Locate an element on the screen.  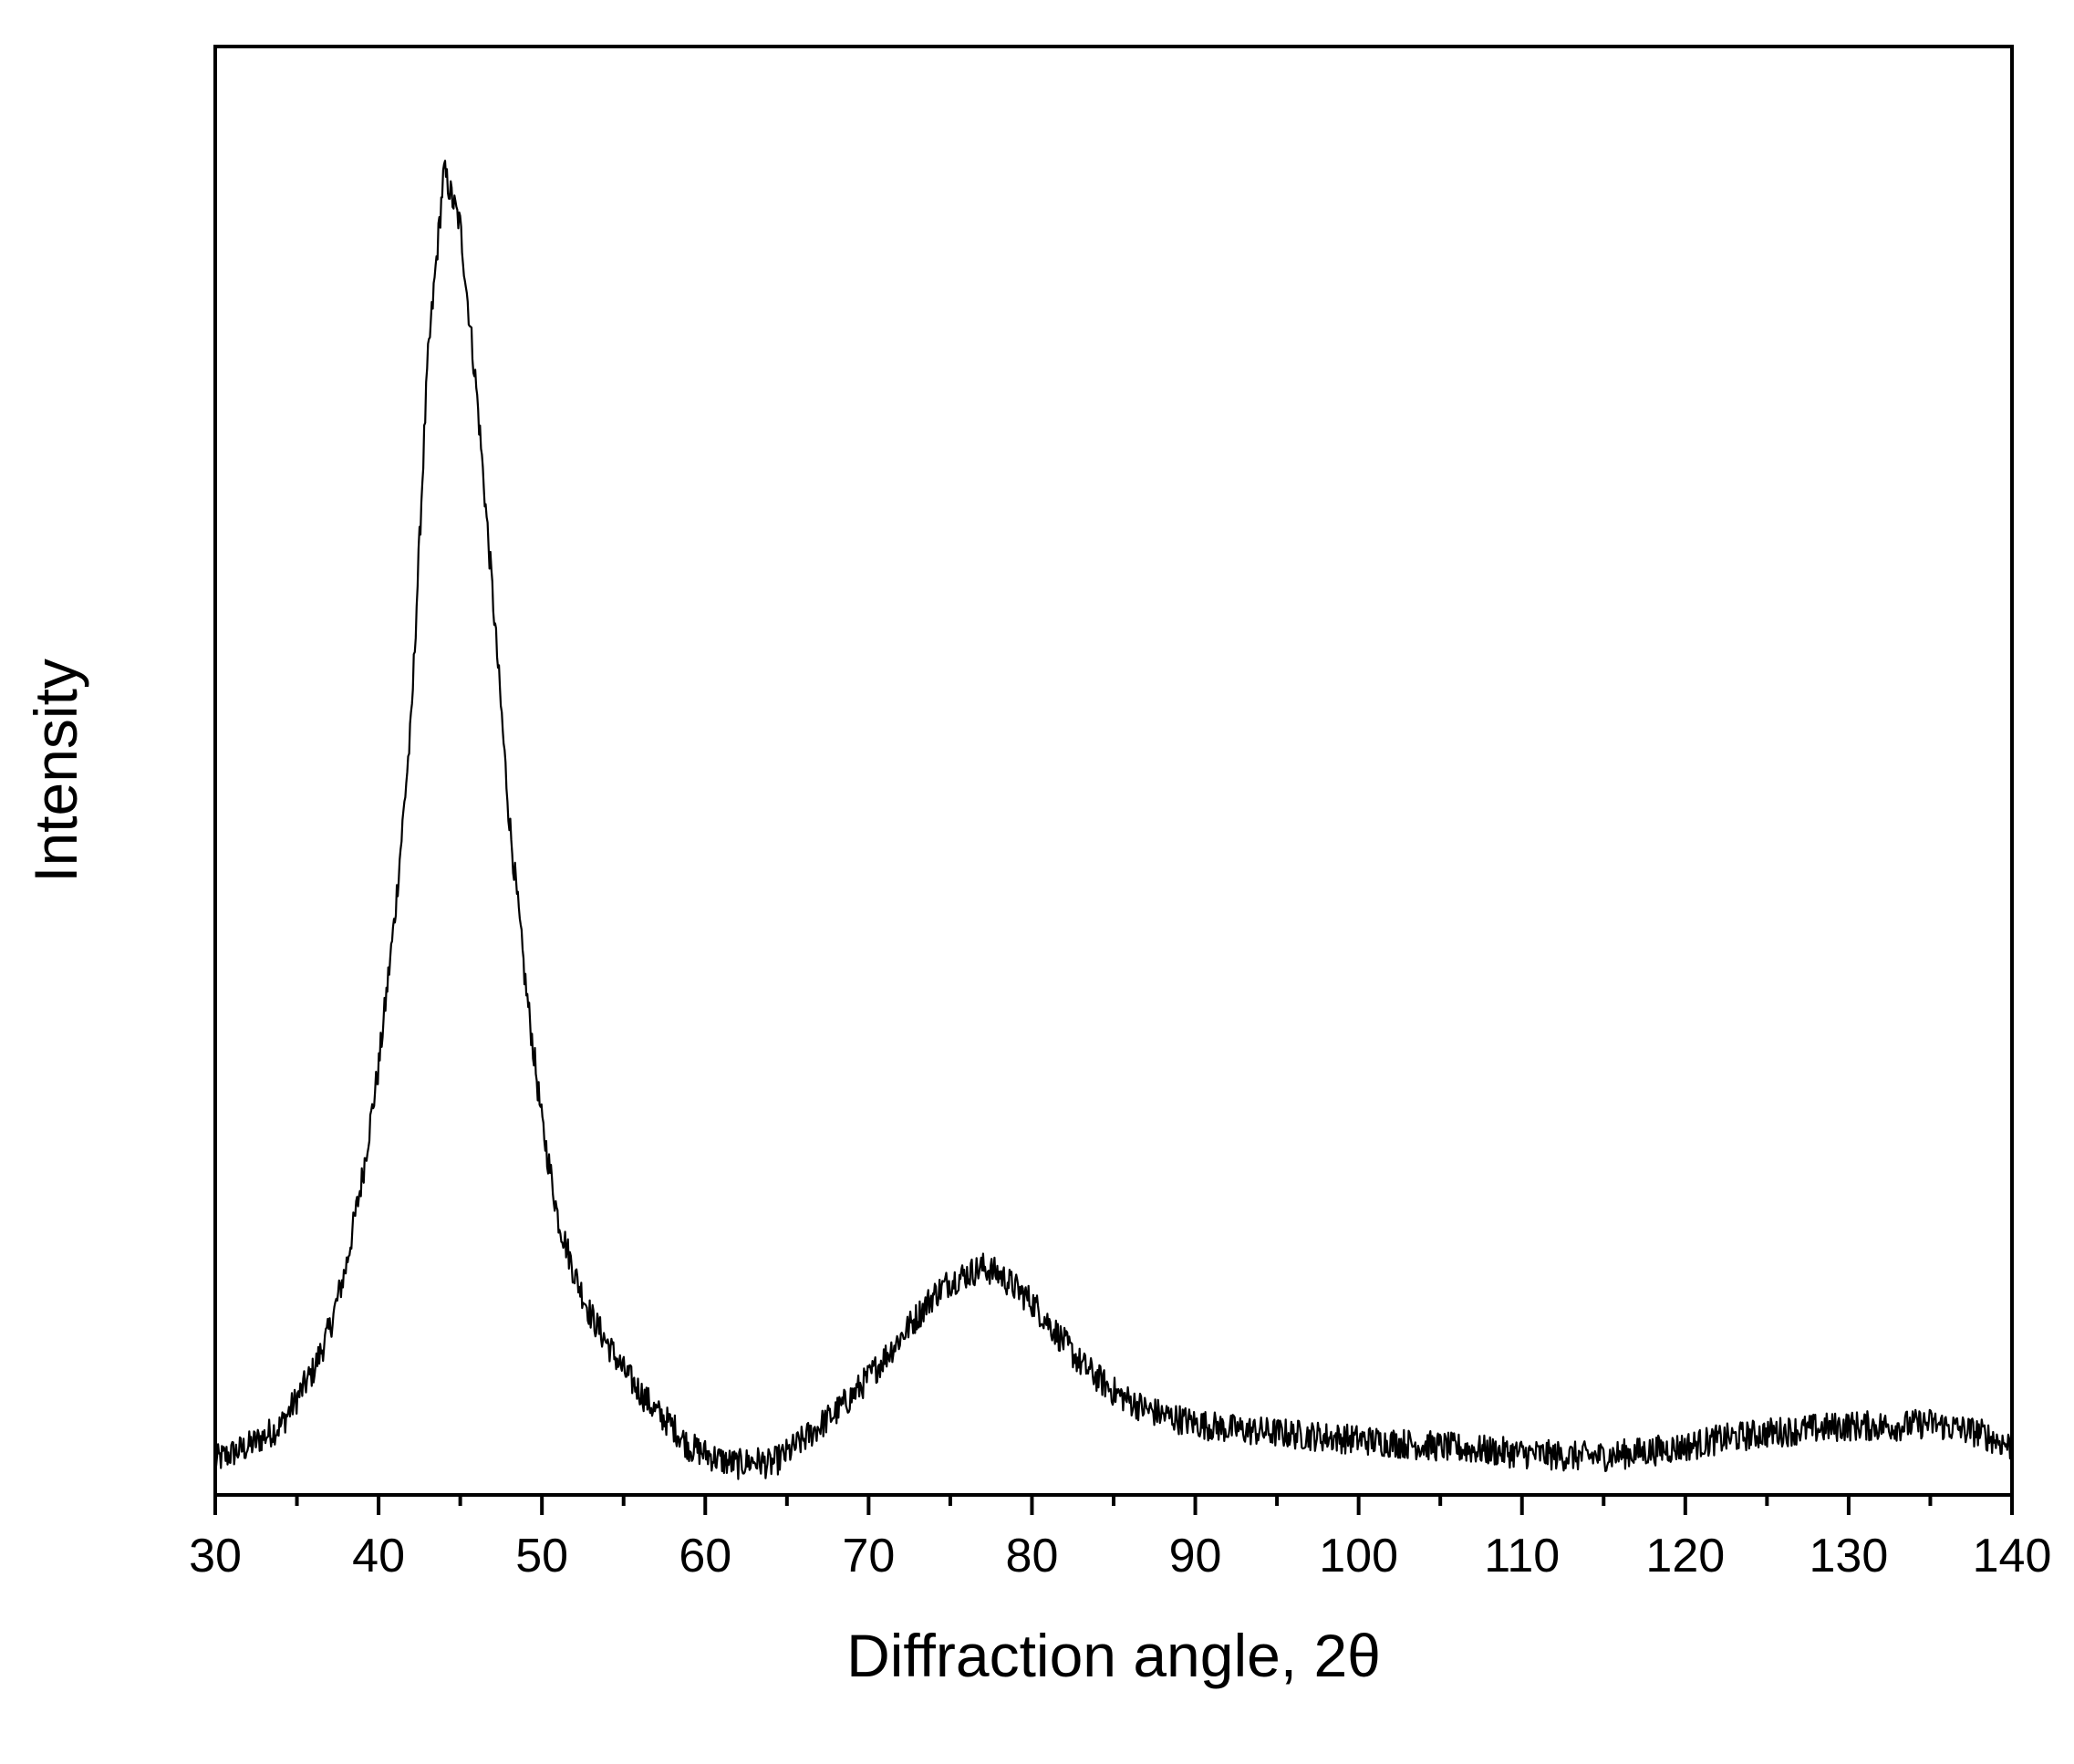
x-tick-label: 120 is located at coordinates (1685, 1556).